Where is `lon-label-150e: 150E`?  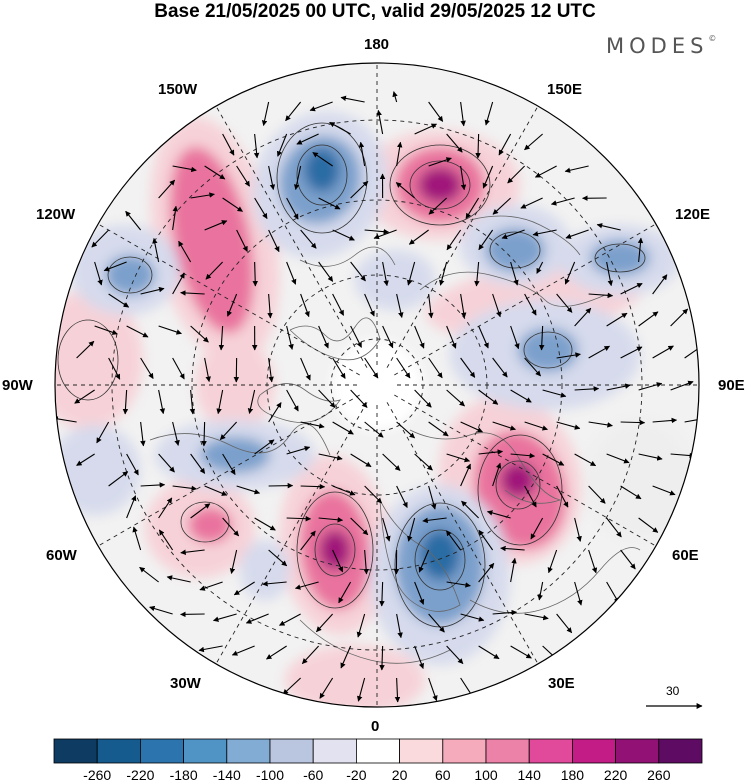
lon-label-150e: 150E is located at coordinates (565, 89).